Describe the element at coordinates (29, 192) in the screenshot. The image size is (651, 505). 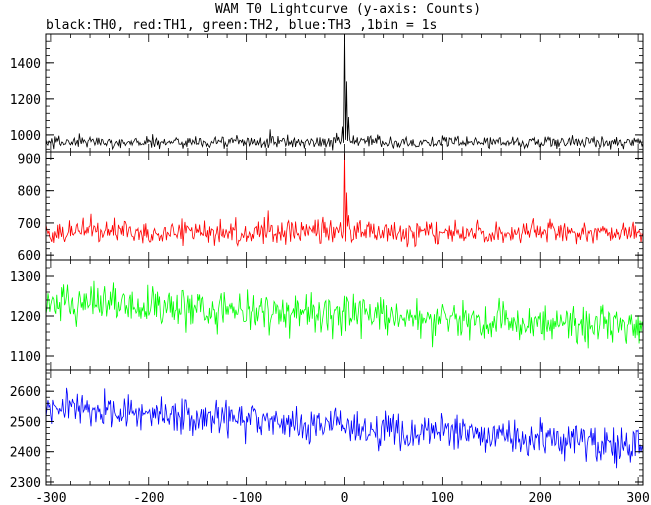
I see `y-tick-label: 800` at that location.